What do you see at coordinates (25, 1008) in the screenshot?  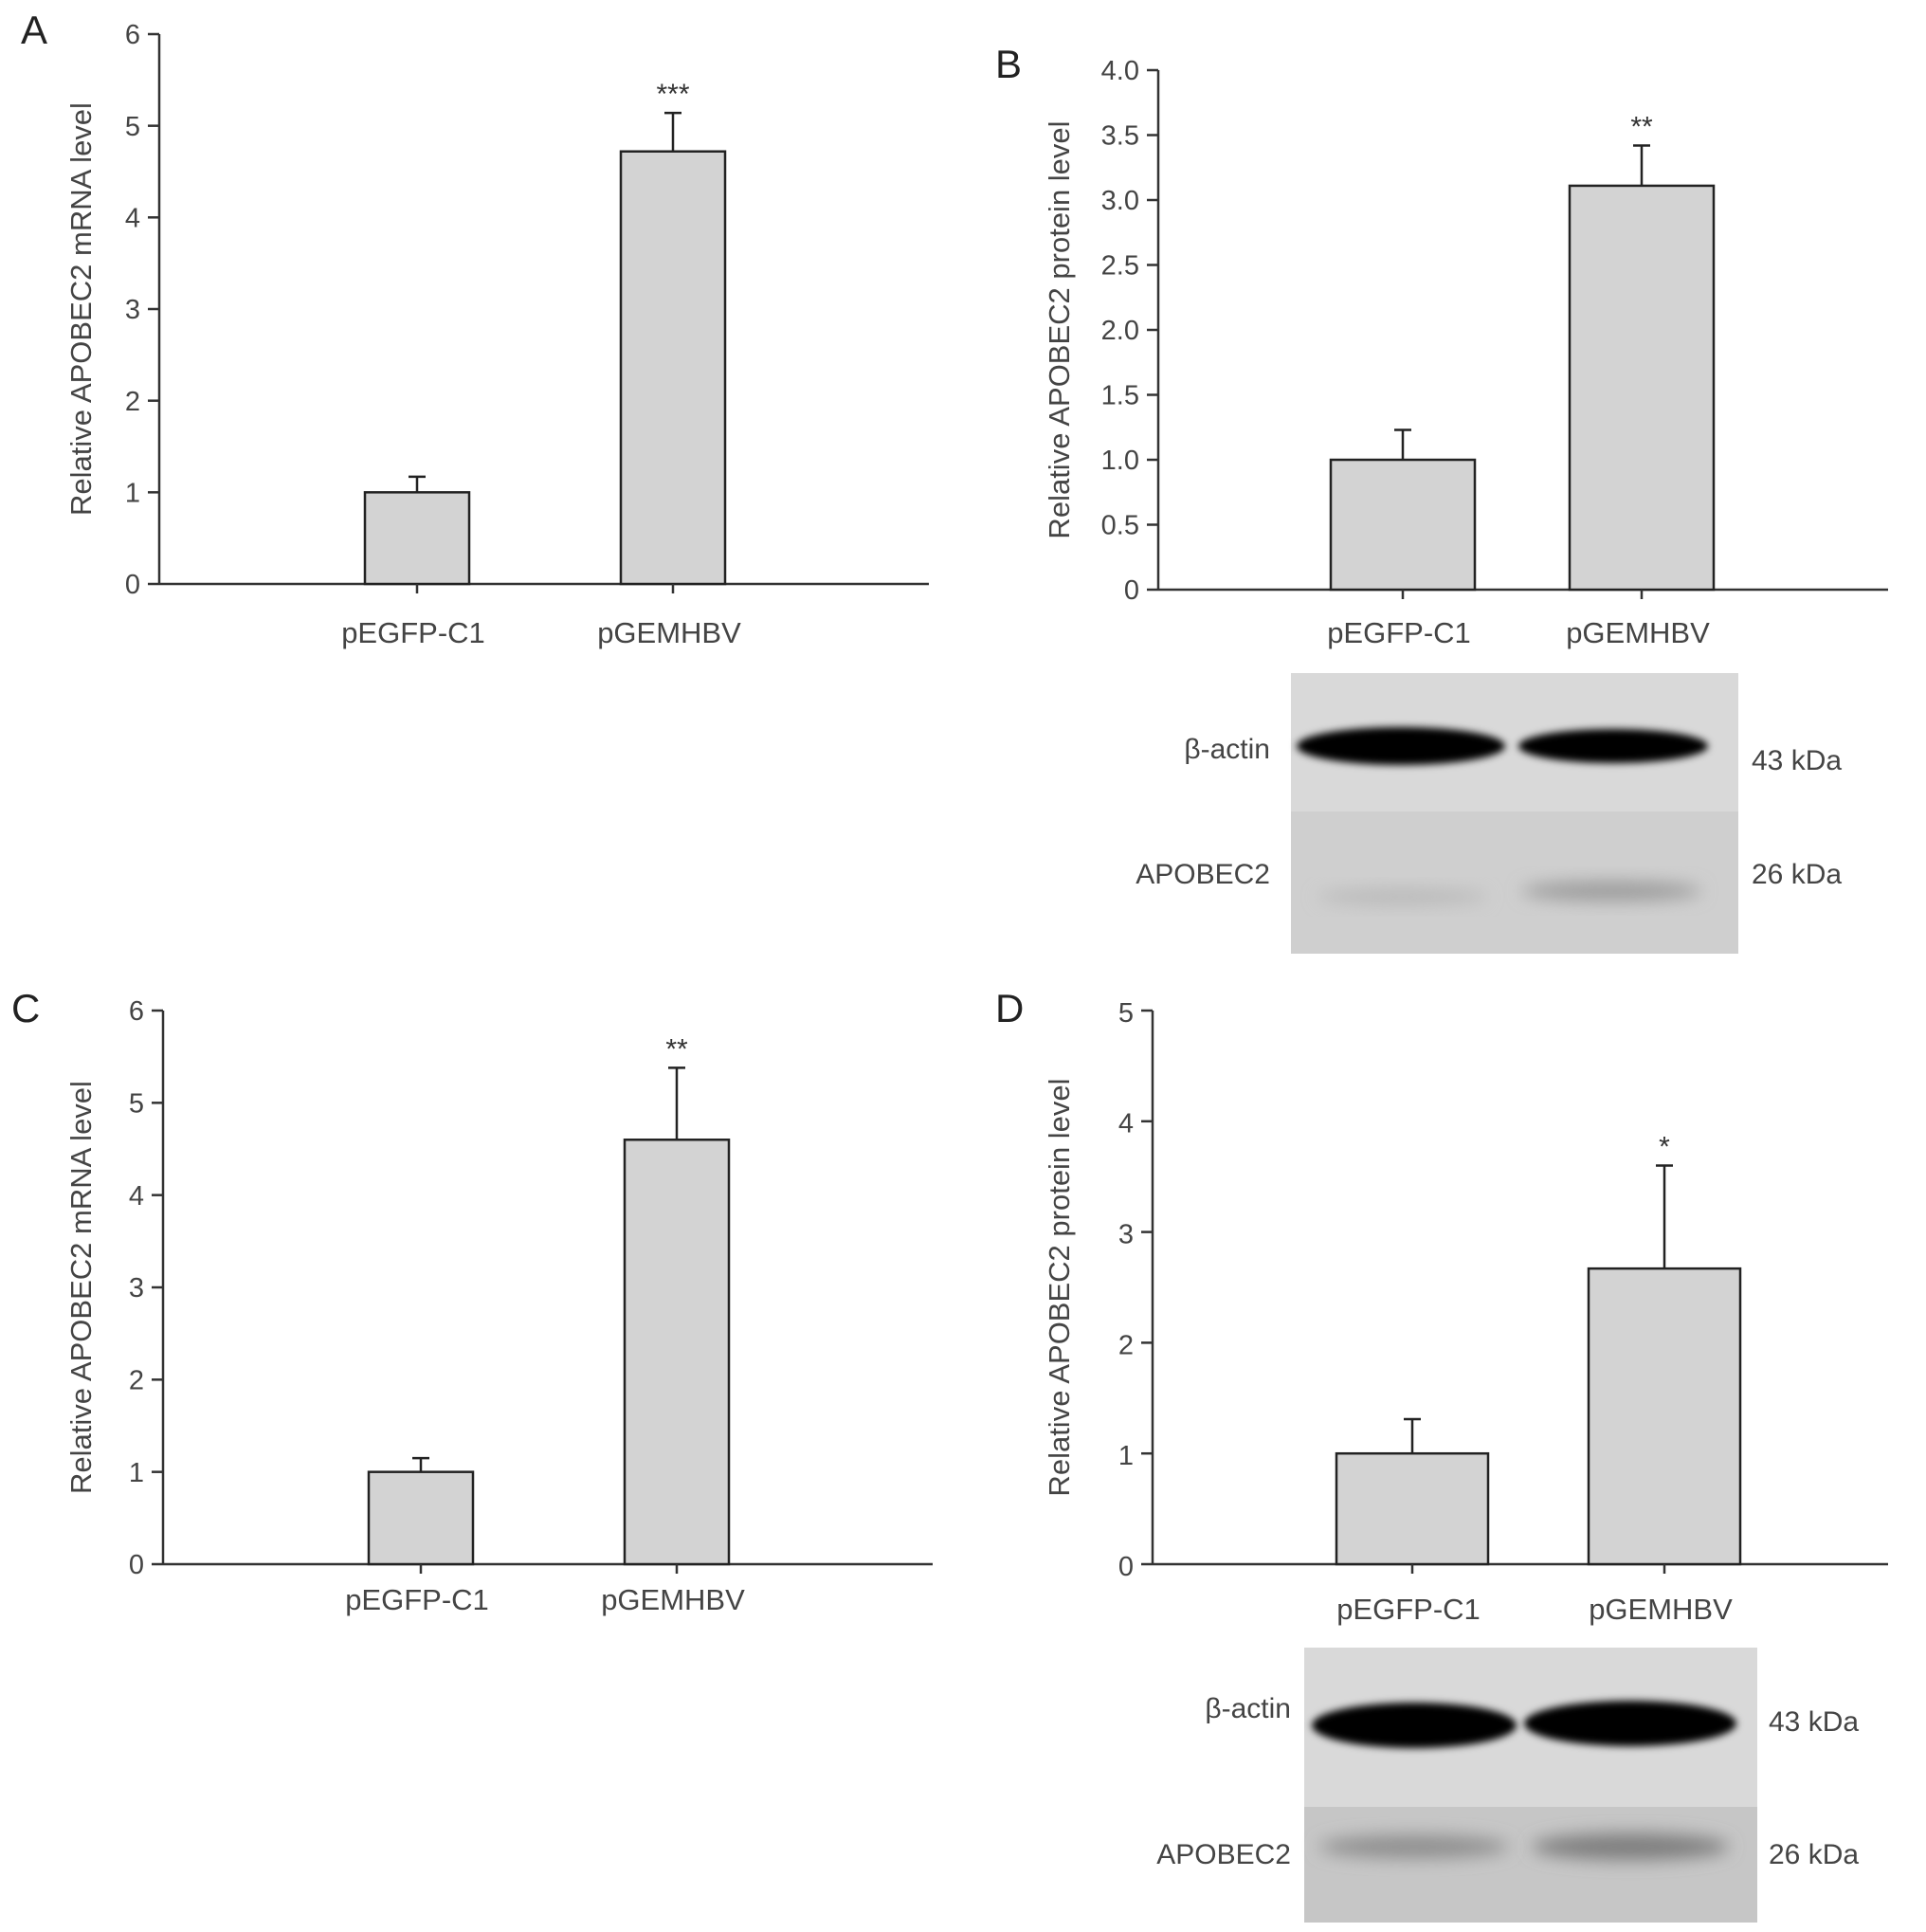 I see `panel-letter-c: C` at bounding box center [25, 1008].